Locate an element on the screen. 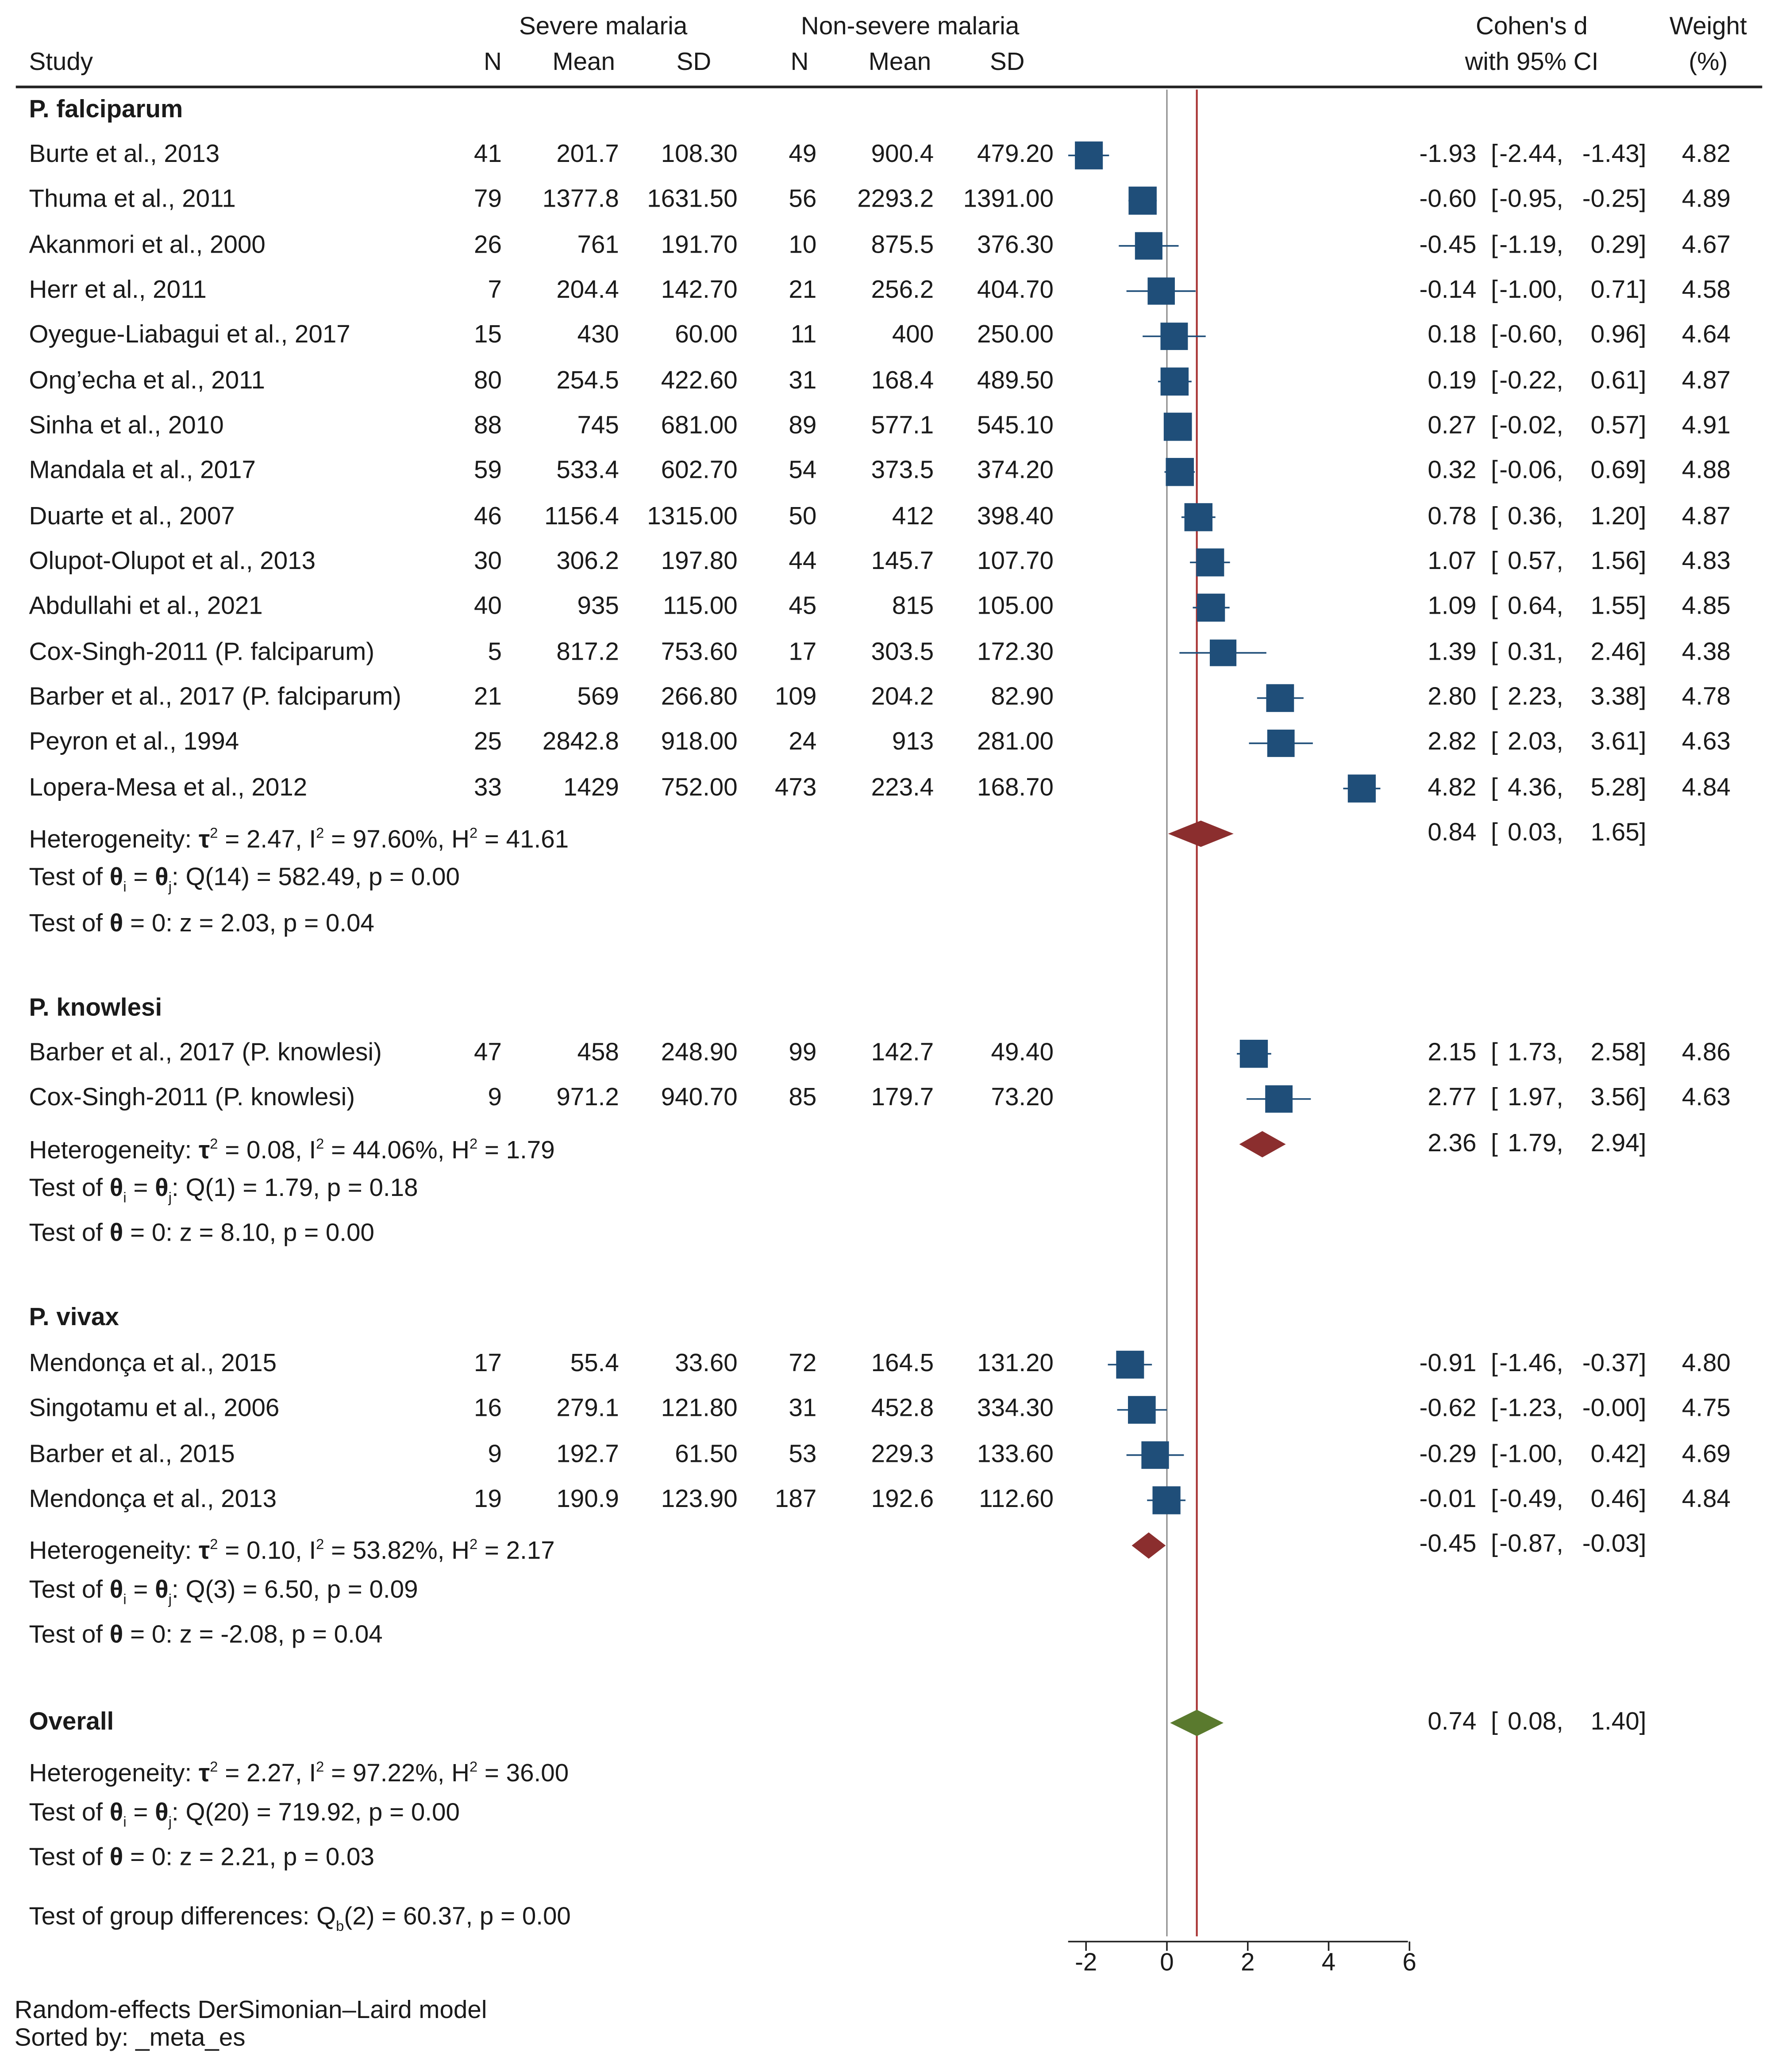 The width and height of the screenshot is (1778, 2072). severe-mean: 279.1 is located at coordinates (587, 1409).